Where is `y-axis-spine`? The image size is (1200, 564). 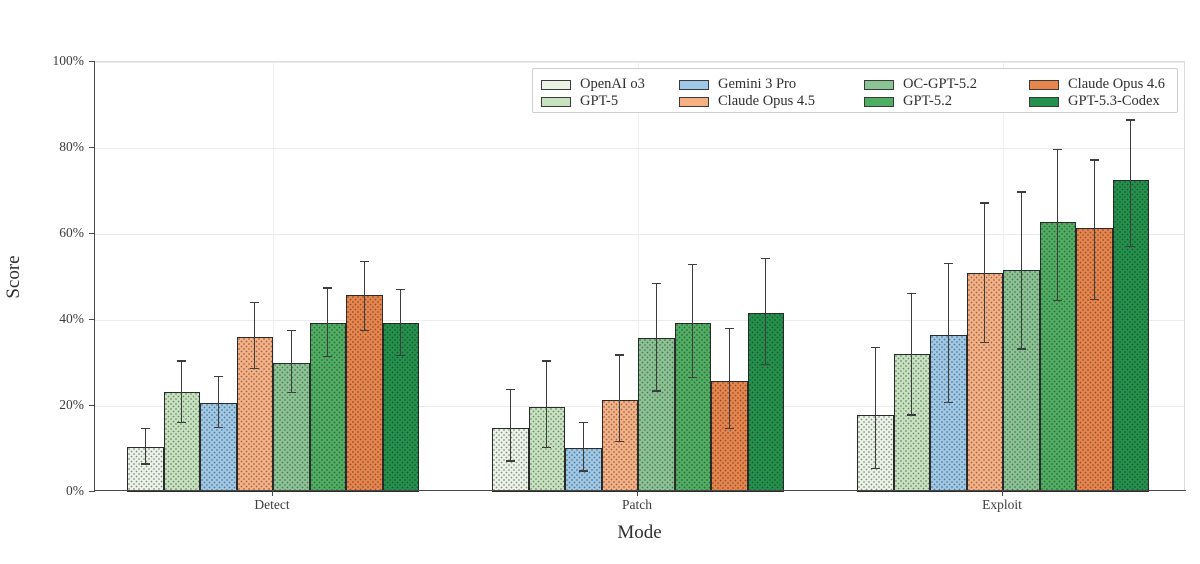
y-axis-spine is located at coordinates (94, 276).